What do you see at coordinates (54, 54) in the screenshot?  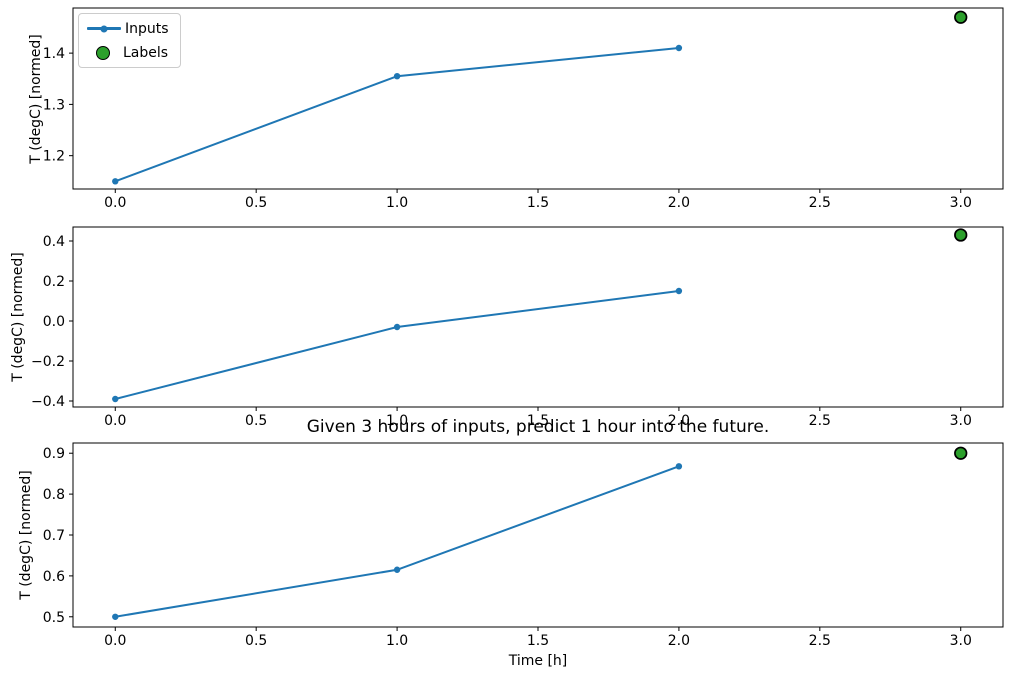 I see `y-tick-label: 1.4` at bounding box center [54, 54].